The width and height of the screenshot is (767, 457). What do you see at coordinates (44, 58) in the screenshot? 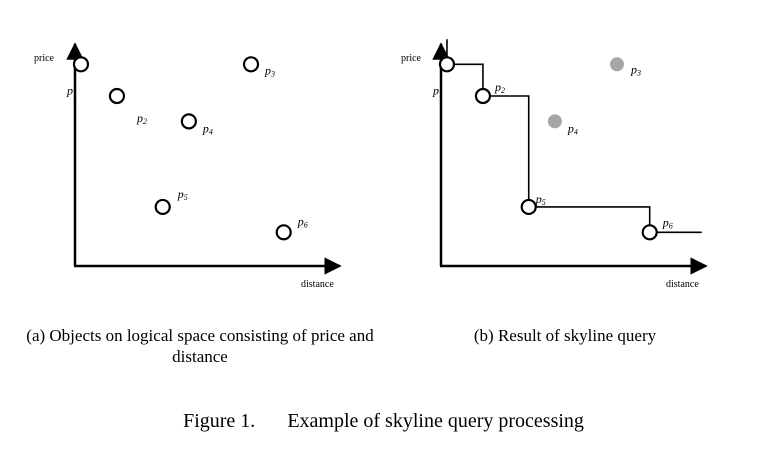
I see `panel-a-y-axis-label: price` at bounding box center [44, 58].